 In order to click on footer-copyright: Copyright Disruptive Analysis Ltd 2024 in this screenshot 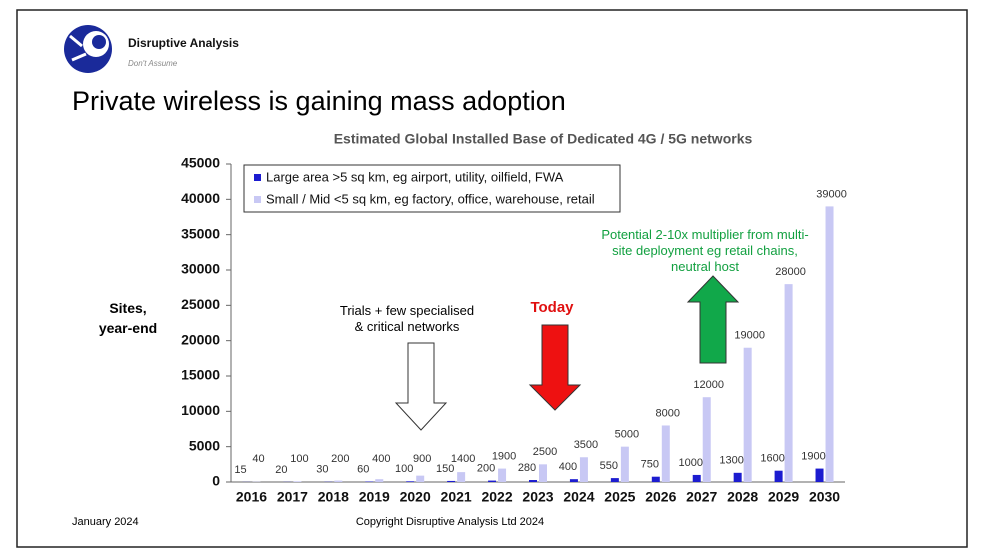, I will do `click(450, 522)`.